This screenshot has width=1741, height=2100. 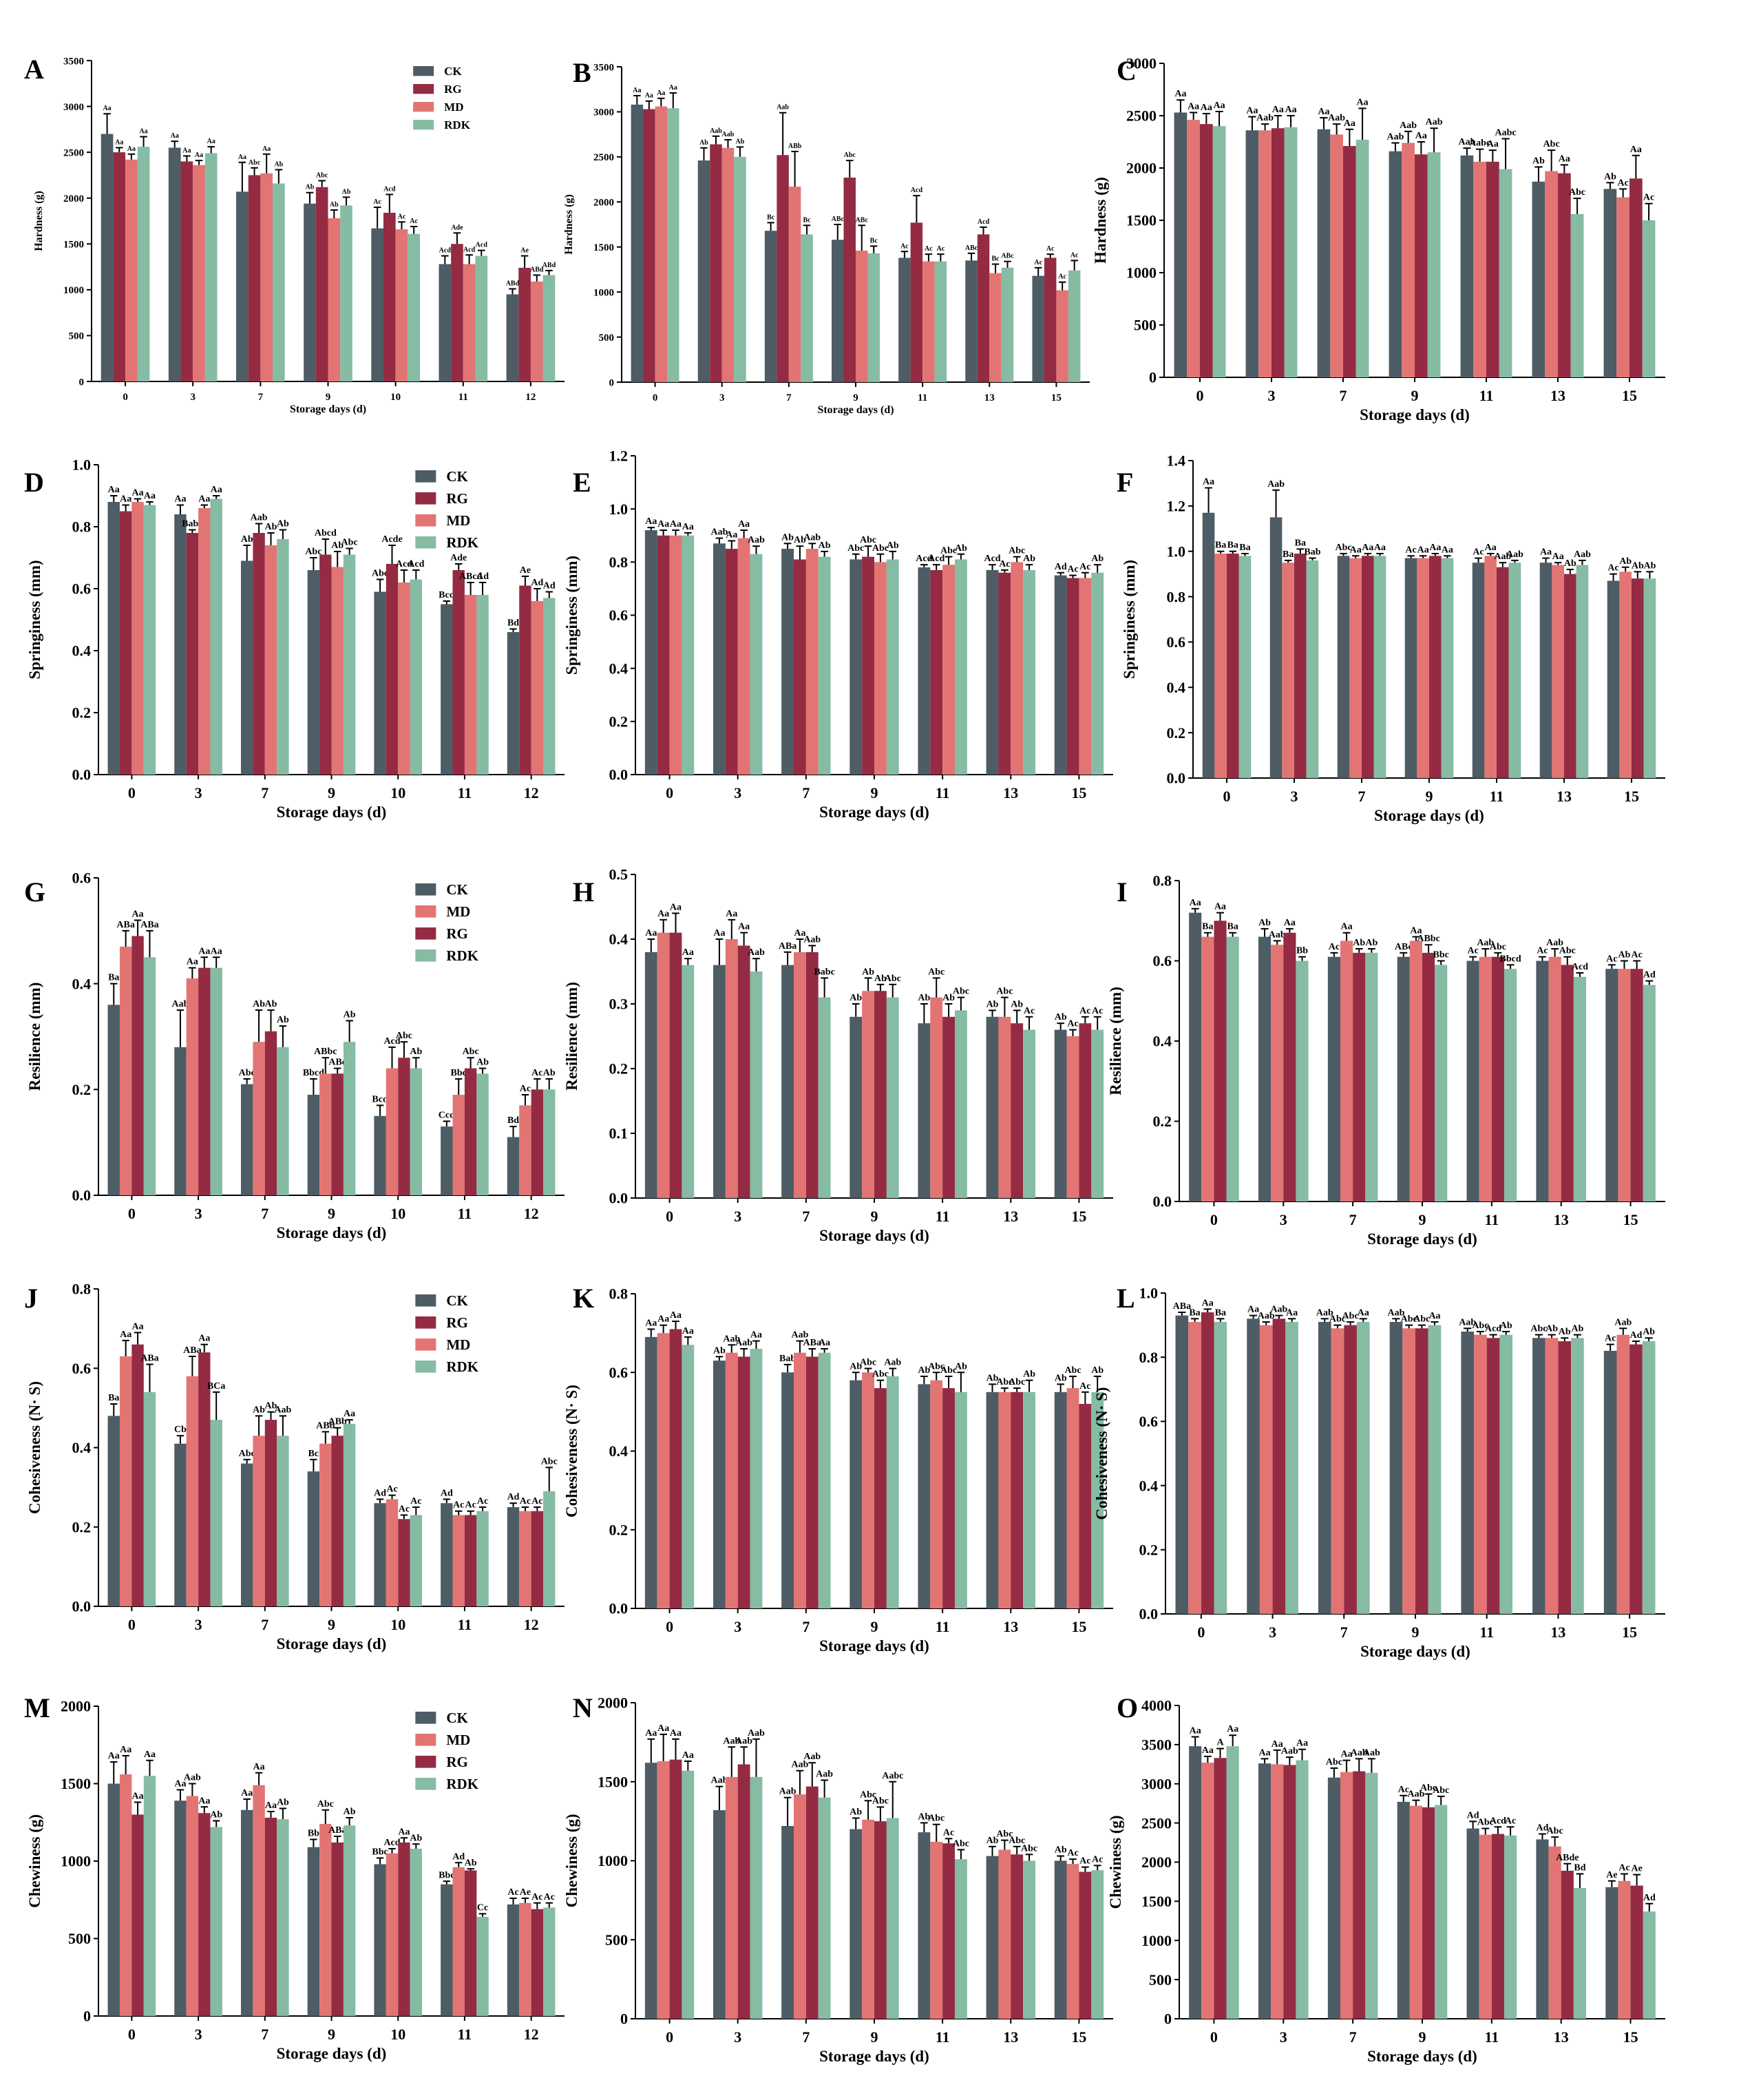 What do you see at coordinates (447, 509) in the screenshot?
I see `legend: CK RG MD RDK` at bounding box center [447, 509].